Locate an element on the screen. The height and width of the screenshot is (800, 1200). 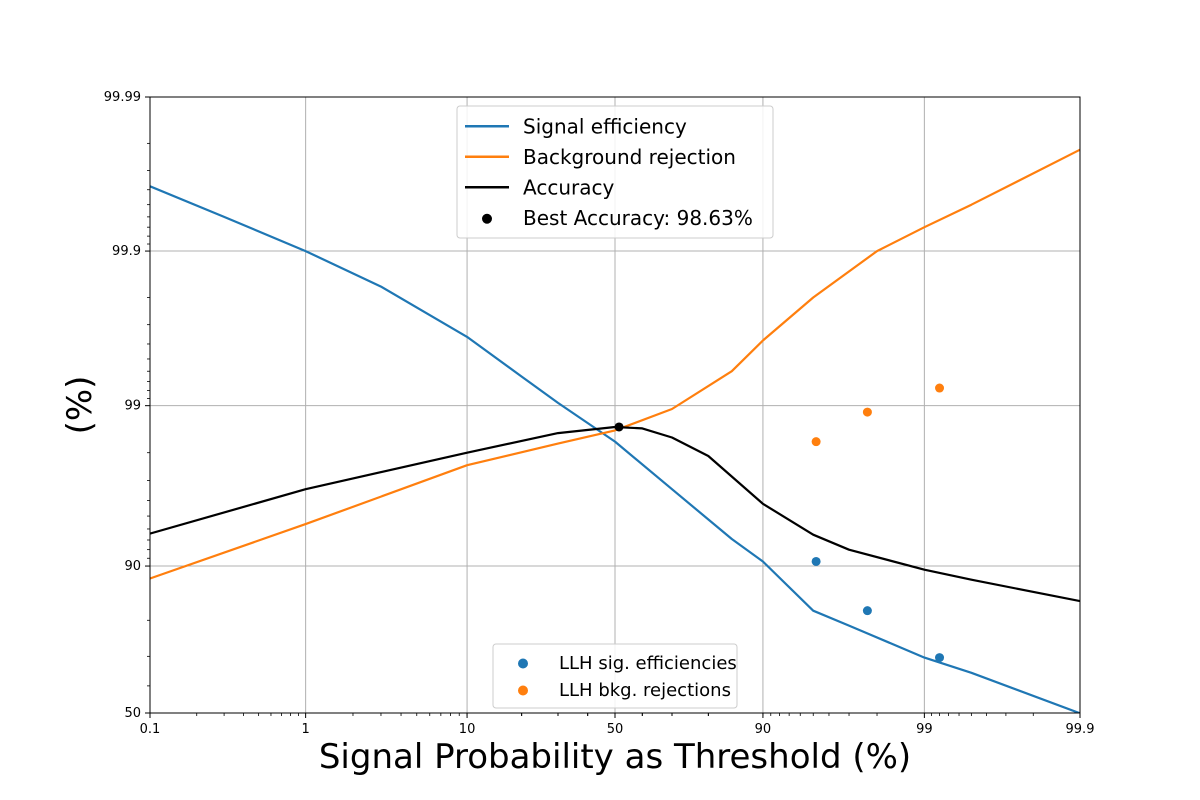
y-tick-label: 99 is located at coordinates (132, 406).